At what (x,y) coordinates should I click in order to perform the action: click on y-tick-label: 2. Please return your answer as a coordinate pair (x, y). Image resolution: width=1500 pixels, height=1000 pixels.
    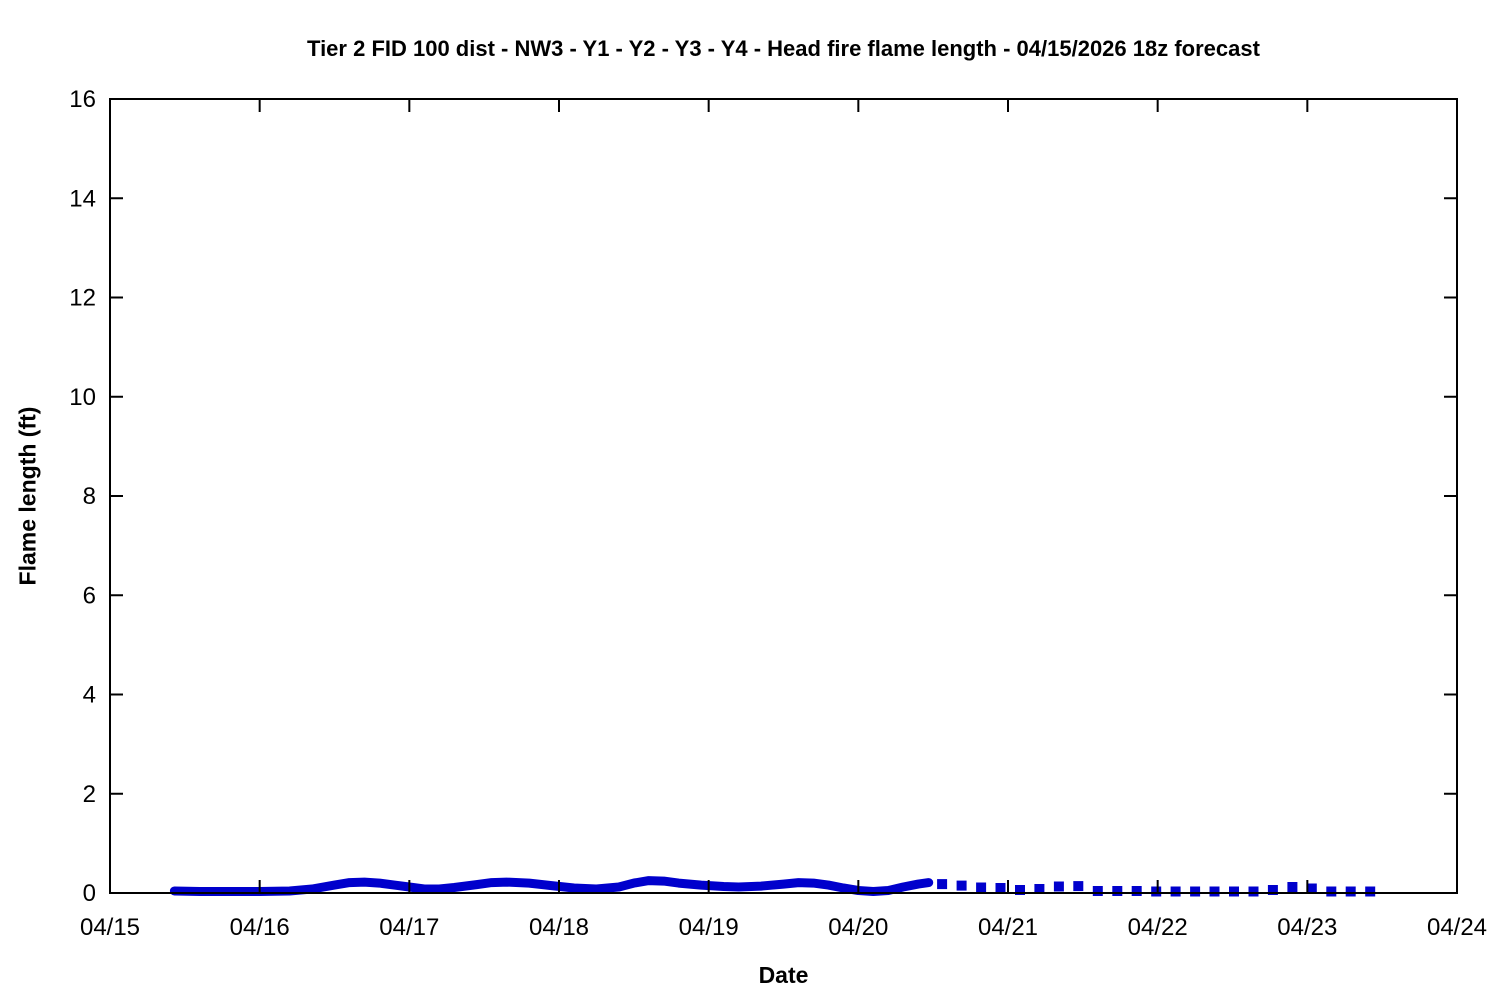
    Looking at the image, I should click on (89, 794).